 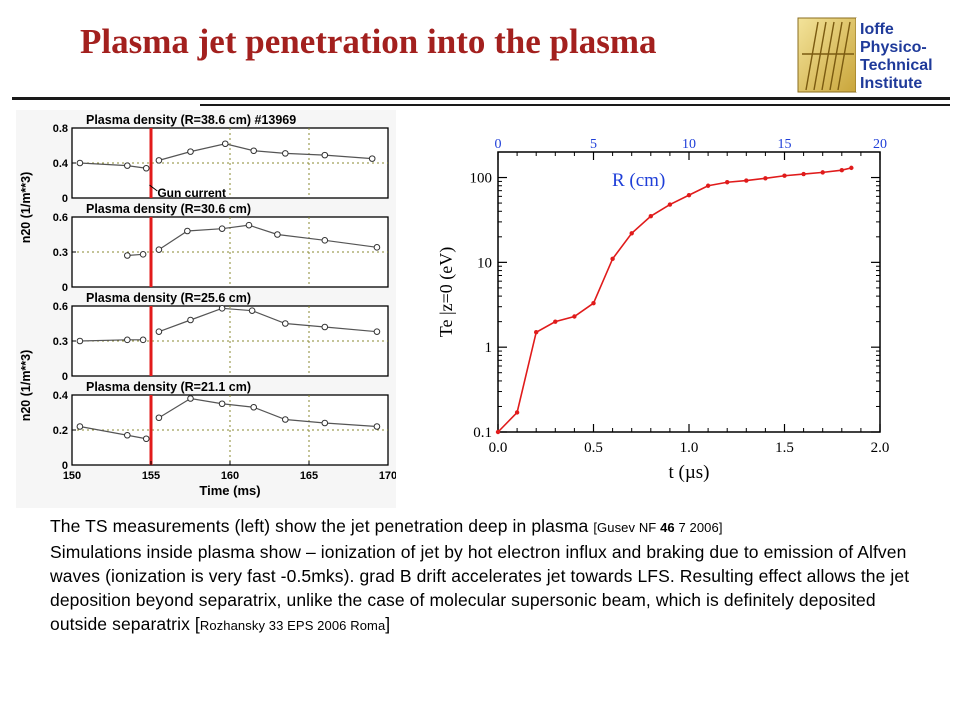 What do you see at coordinates (575, 105) in the screenshot?
I see `header-rule-thin` at bounding box center [575, 105].